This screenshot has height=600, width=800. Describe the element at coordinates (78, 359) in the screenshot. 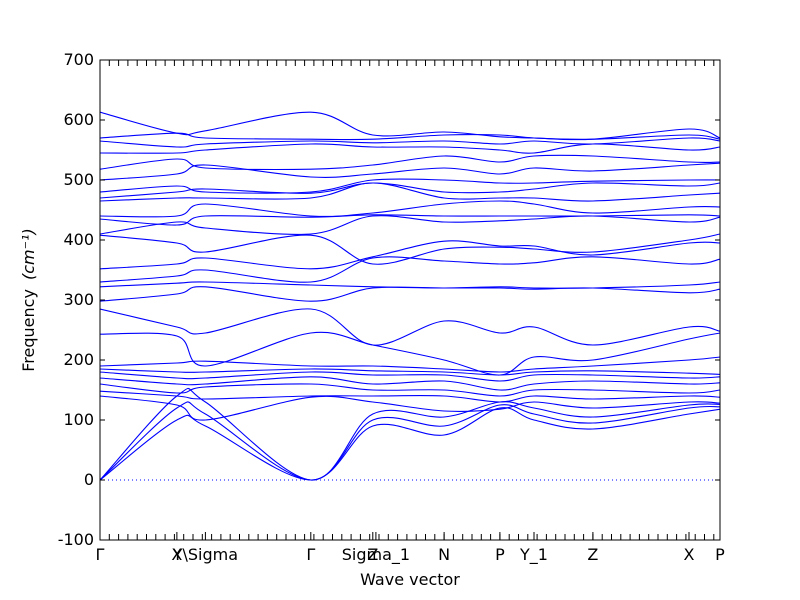

I see `y-tick-label: 200` at that location.